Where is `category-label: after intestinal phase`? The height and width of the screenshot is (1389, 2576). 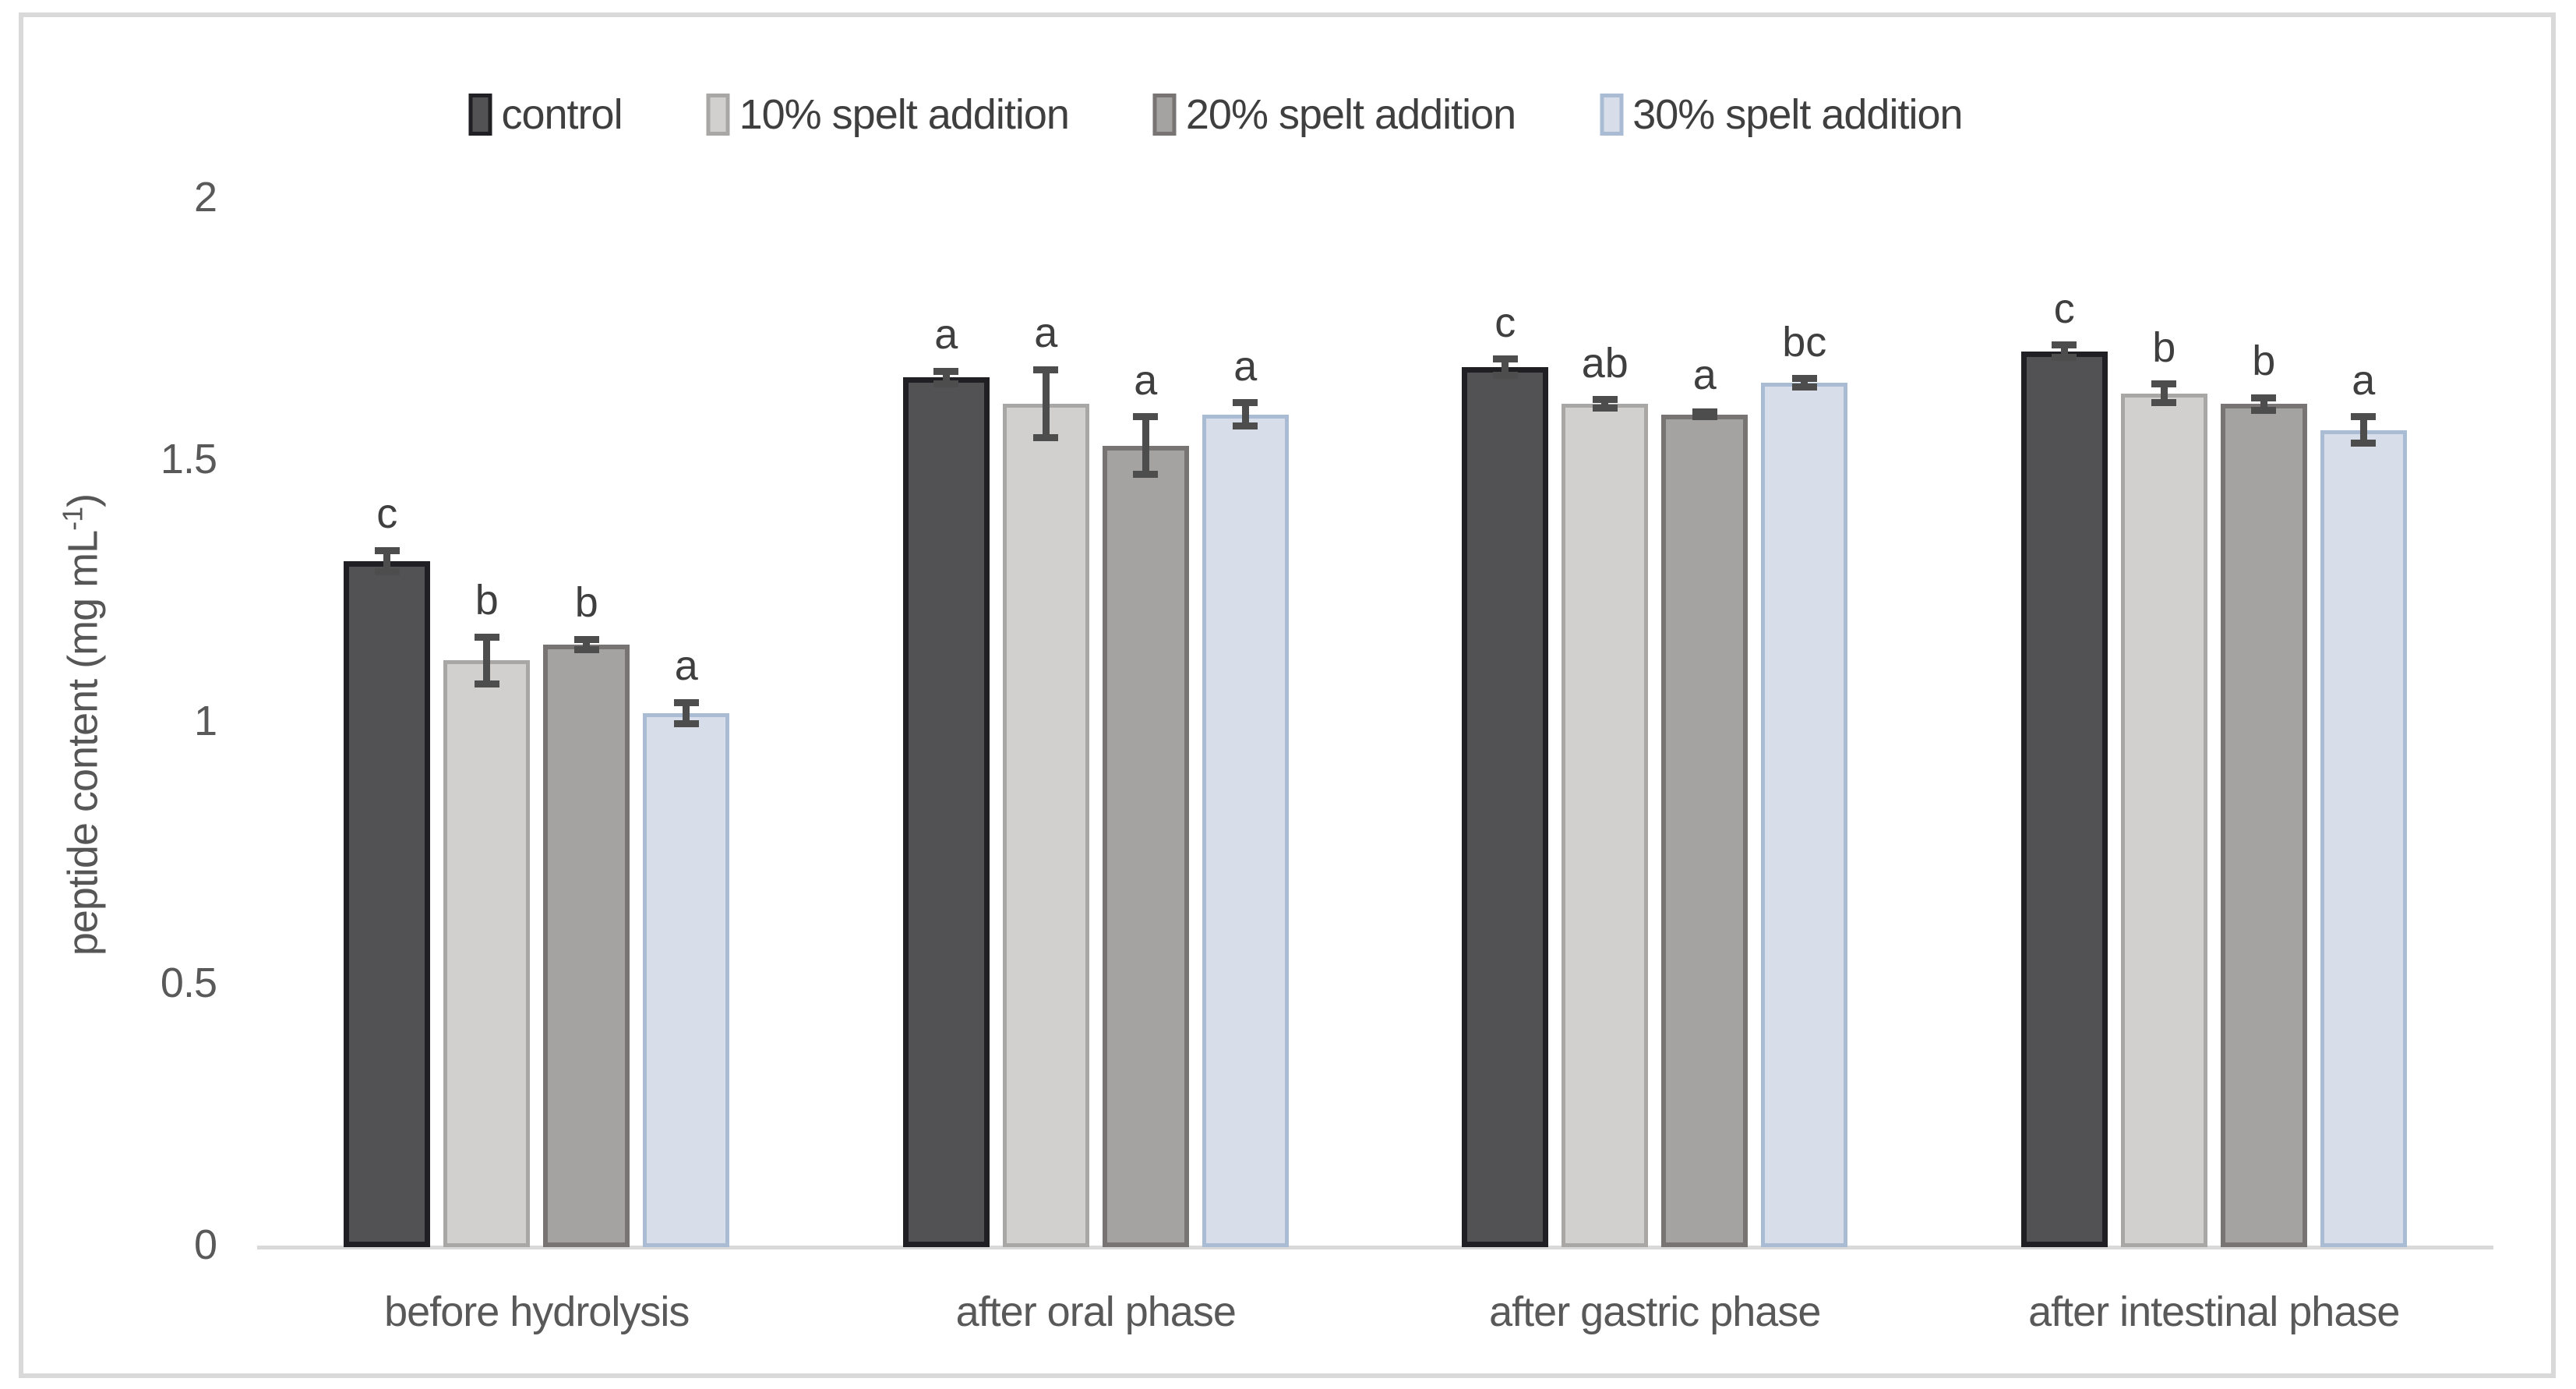
category-label: after intestinal phase is located at coordinates (2214, 1311).